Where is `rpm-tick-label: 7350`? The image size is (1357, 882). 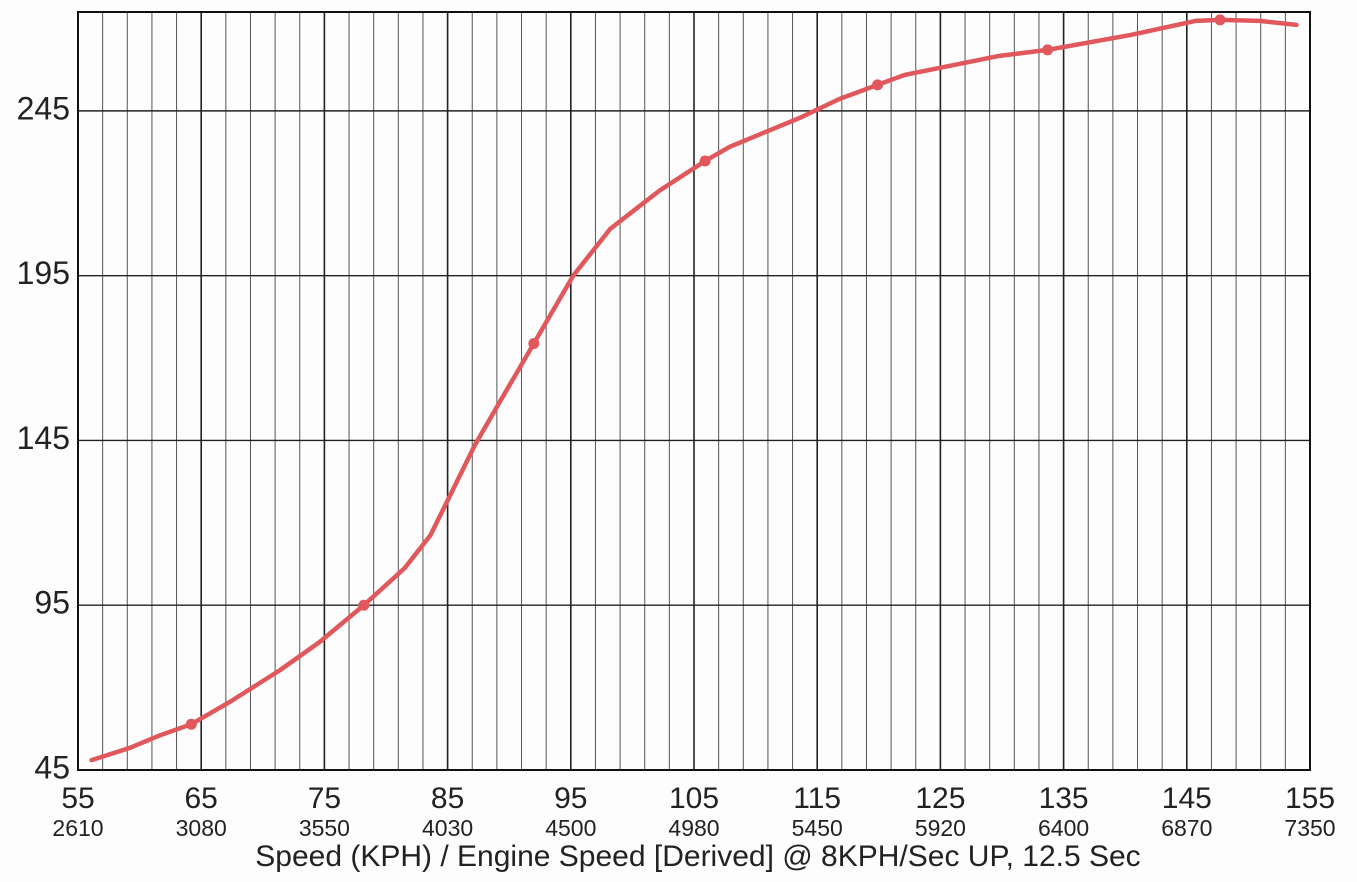 rpm-tick-label: 7350 is located at coordinates (1309, 828).